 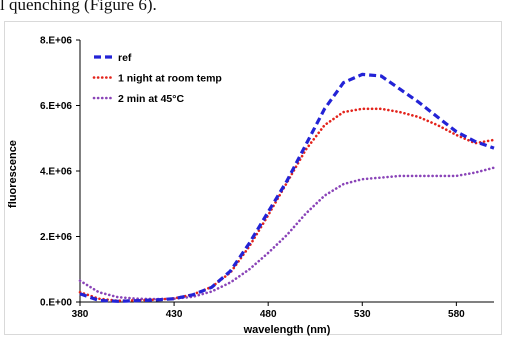 I want to click on y-tick-label: 6.E+06, so click(x=56, y=106).